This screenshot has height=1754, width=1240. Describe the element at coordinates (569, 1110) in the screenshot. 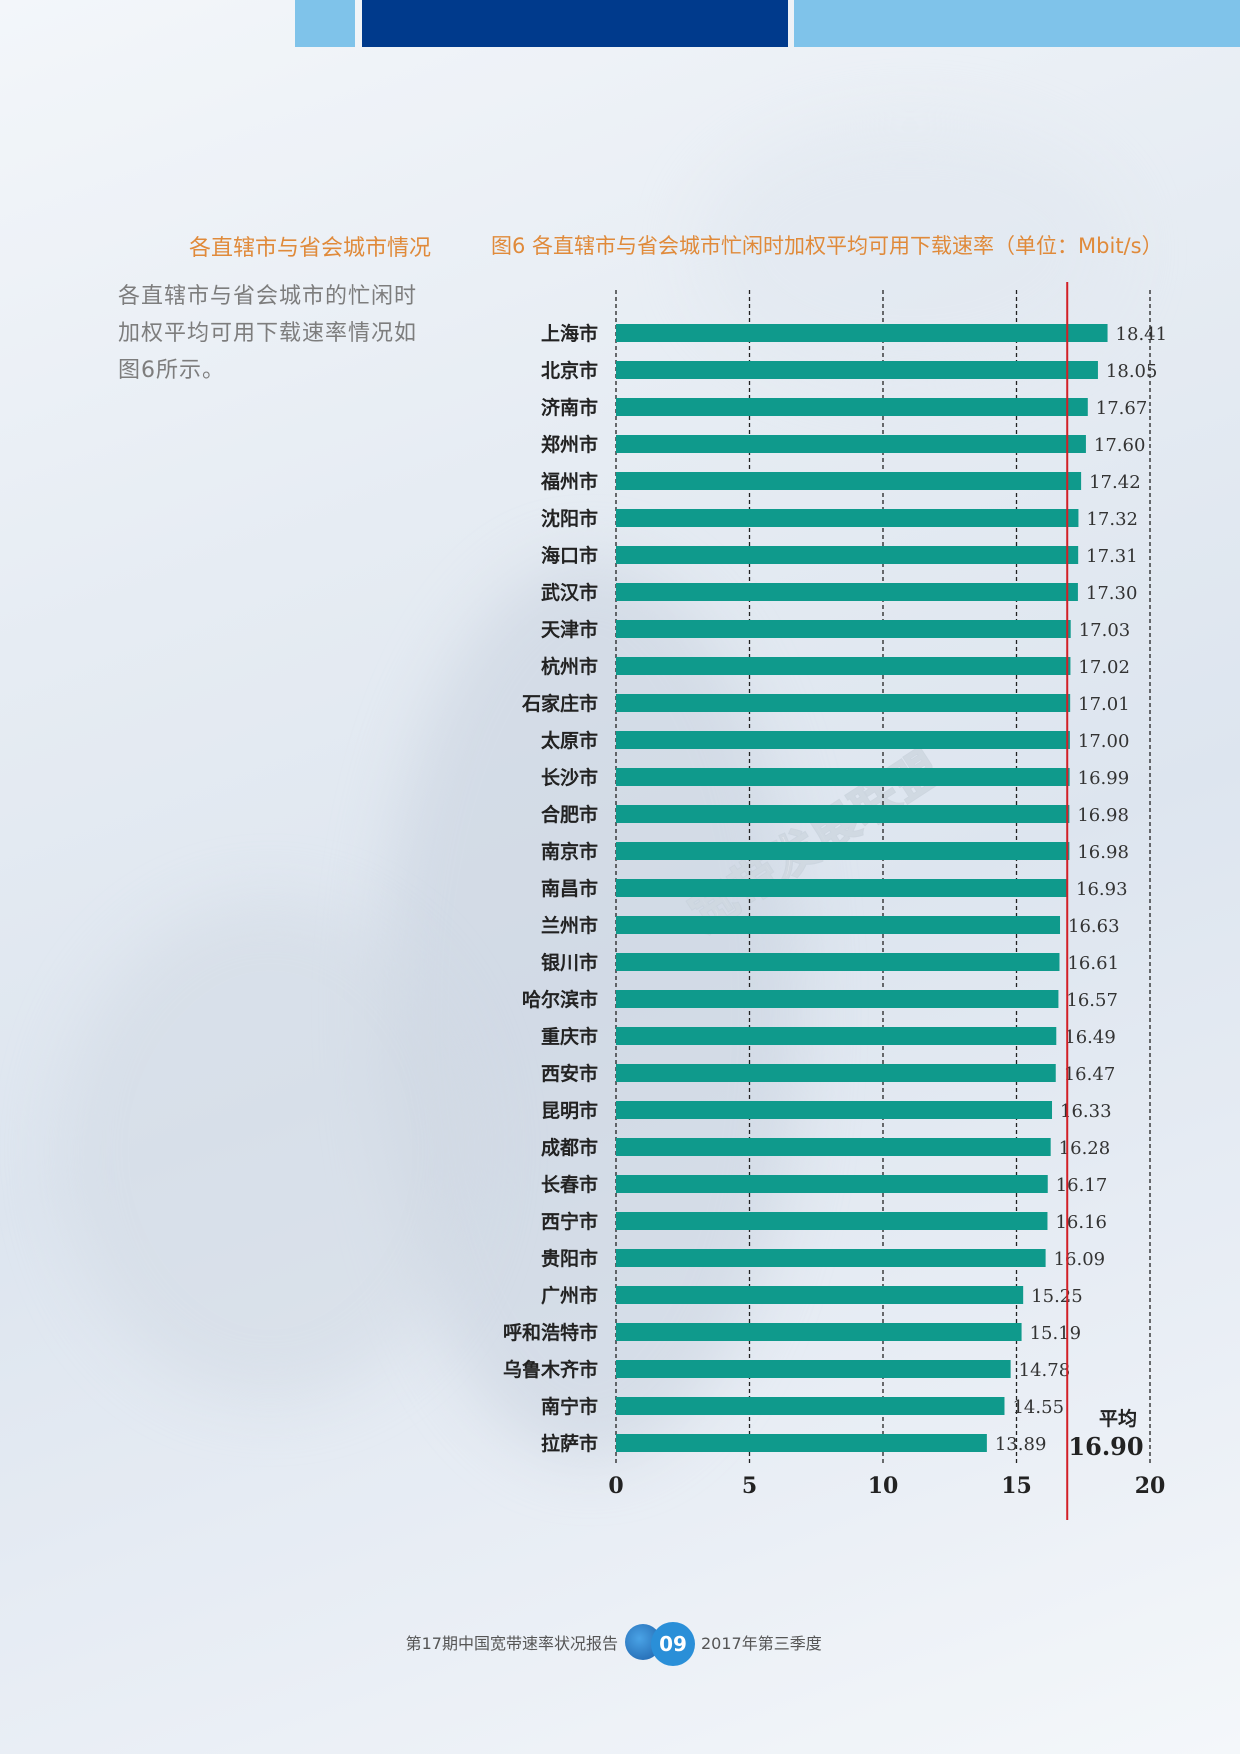

I see `category-label: 昆明市` at that location.